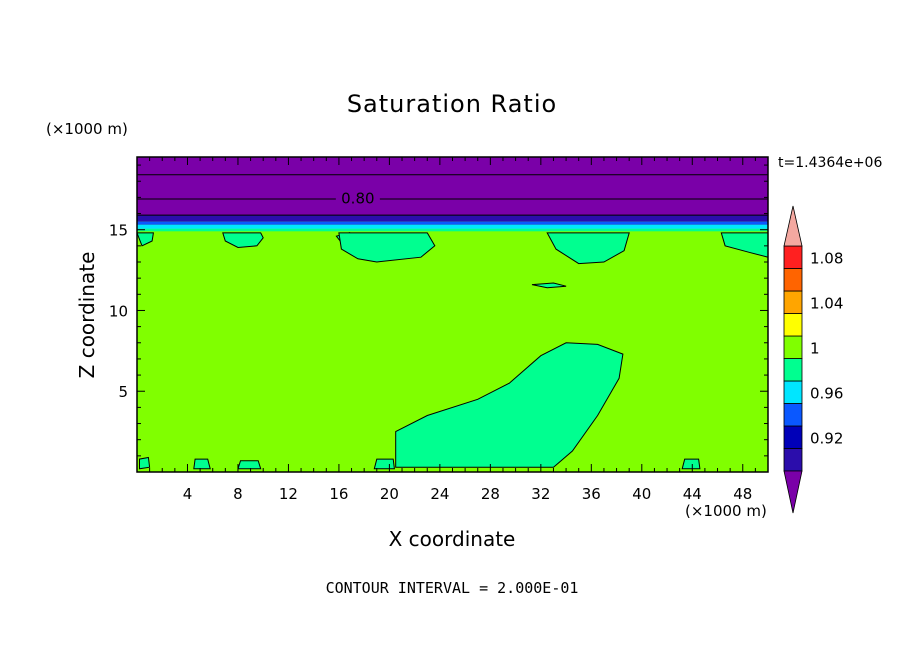 Image resolution: width=904 pixels, height=654 pixels. Describe the element at coordinates (540, 494) in the screenshot. I see `x-tick-label-32: 32` at that location.